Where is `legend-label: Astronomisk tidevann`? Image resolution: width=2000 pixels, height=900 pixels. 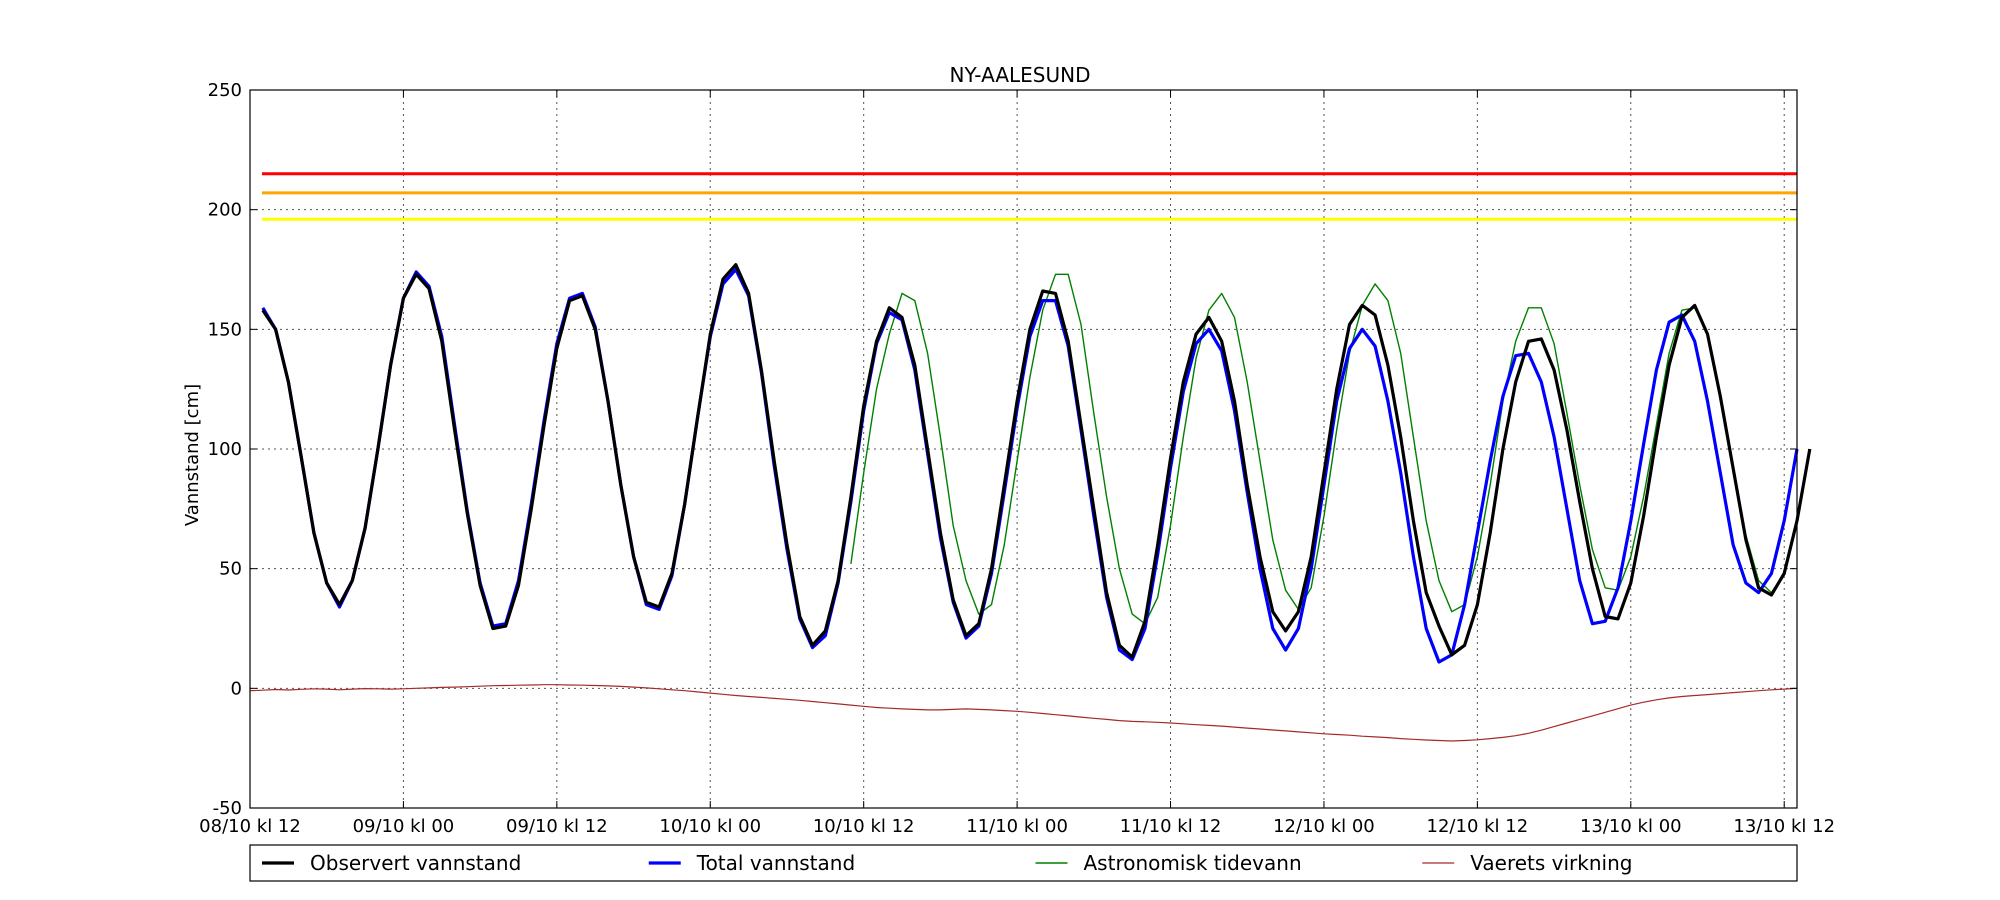
legend-label: Astronomisk tidevann is located at coordinates (1193, 863).